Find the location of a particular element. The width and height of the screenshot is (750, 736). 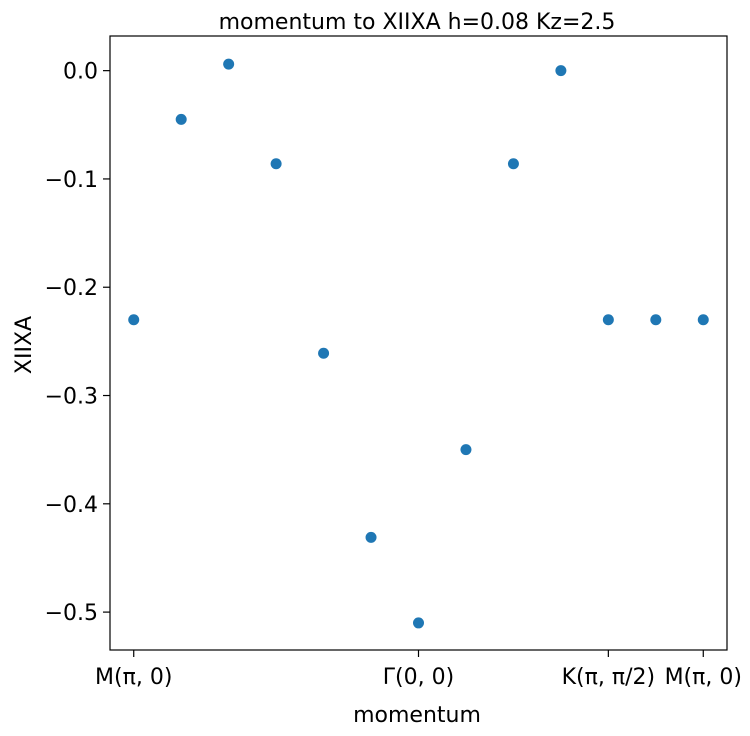

y-tick-label: −0.1 is located at coordinates (71, 180).